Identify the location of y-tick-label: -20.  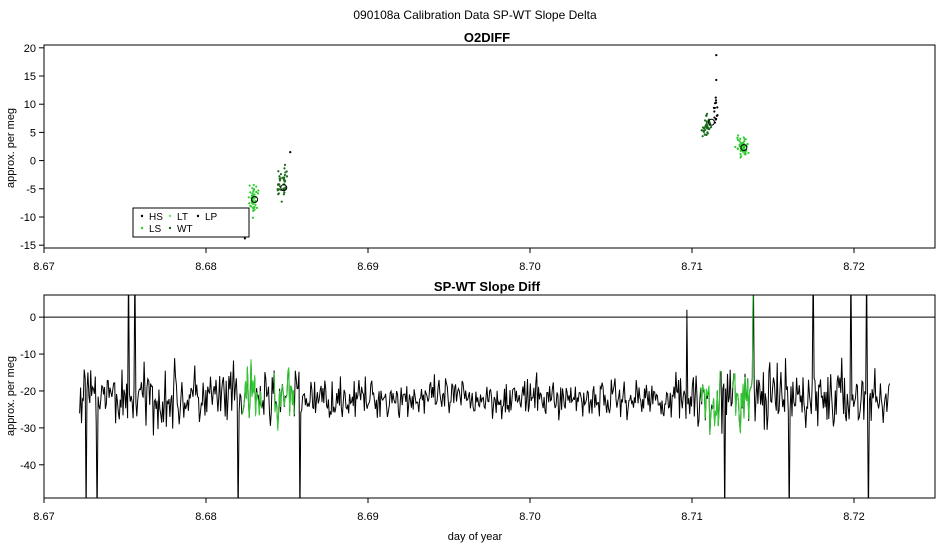
(28, 392).